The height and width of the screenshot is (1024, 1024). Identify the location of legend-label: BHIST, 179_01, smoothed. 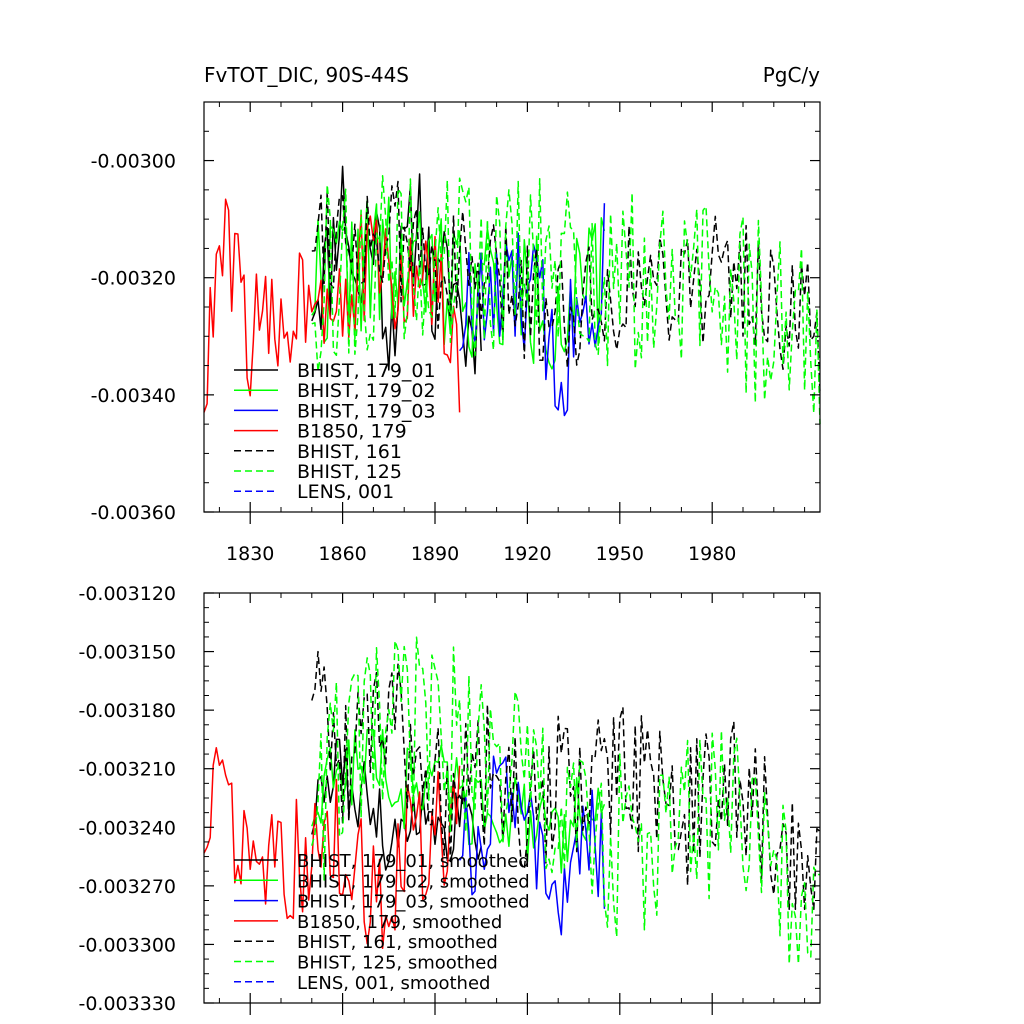
(413, 861).